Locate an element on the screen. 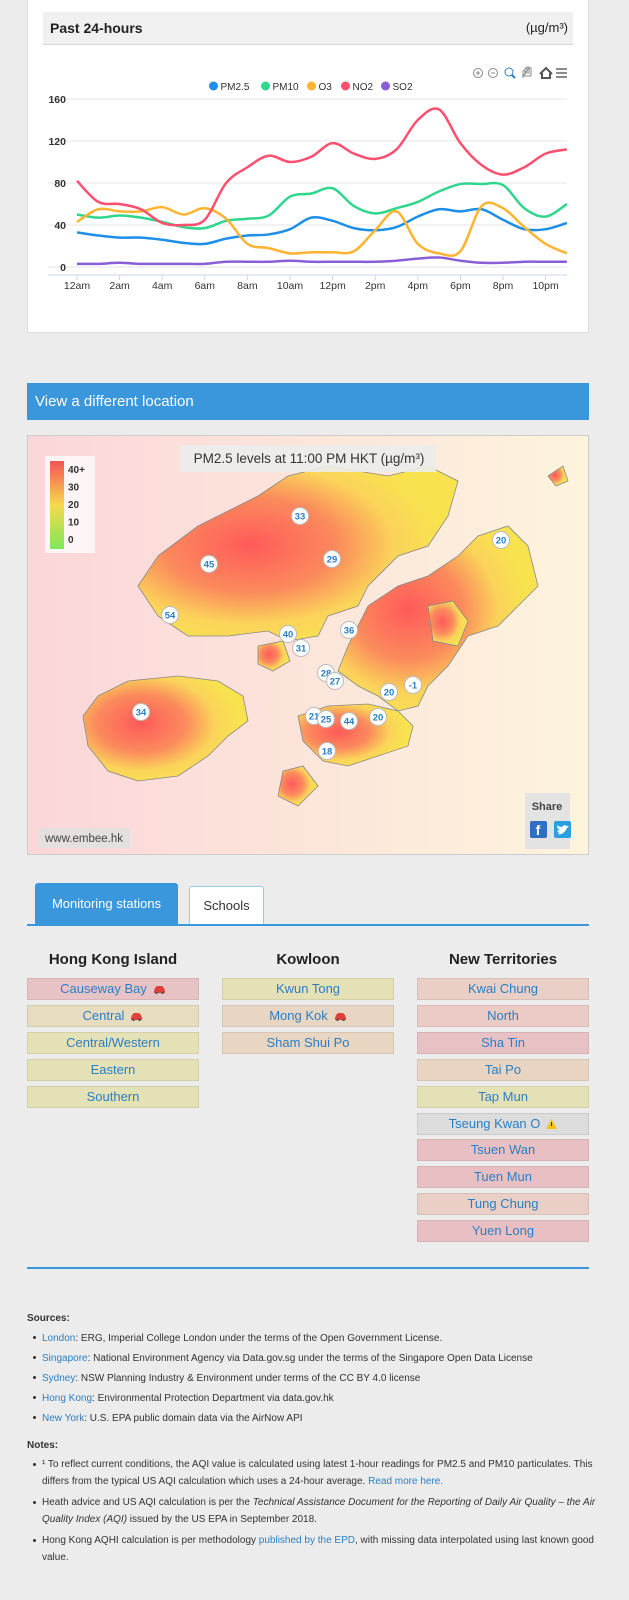 This screenshot has width=629, height=1600. station-value: 28 is located at coordinates (326, 674).